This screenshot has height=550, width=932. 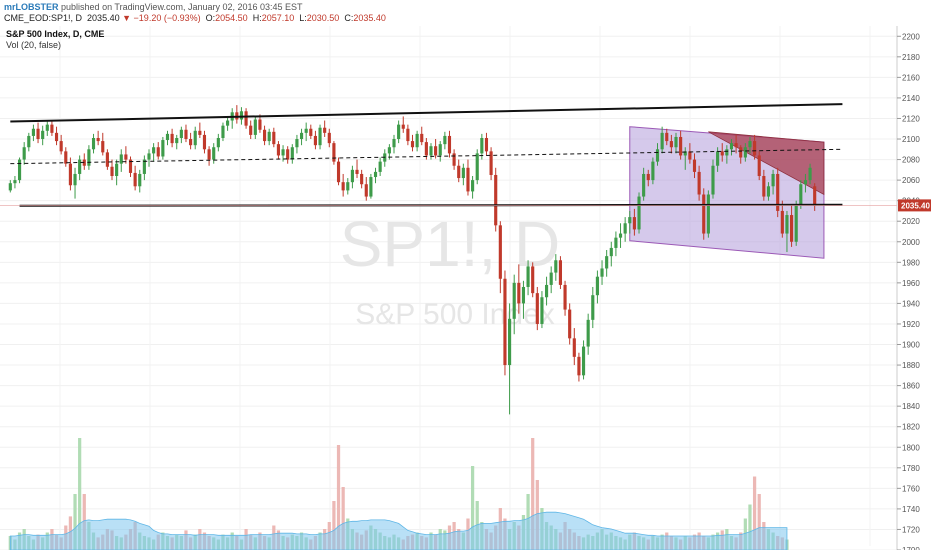 What do you see at coordinates (369, 18) in the screenshot?
I see `close-value: 2035.40` at bounding box center [369, 18].